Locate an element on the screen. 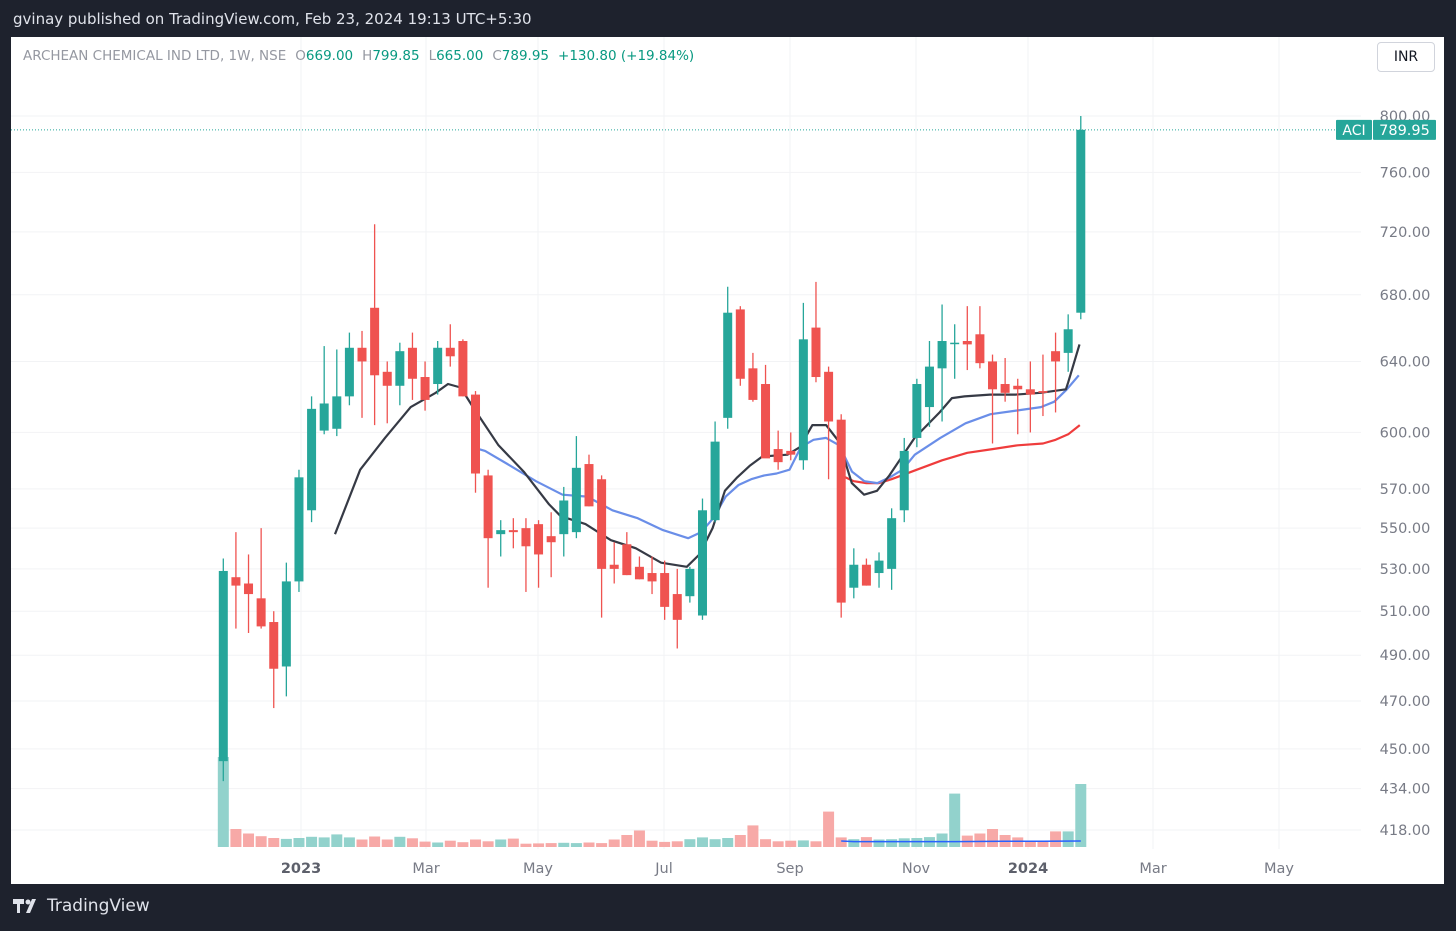 This screenshot has width=1456, height=931. last-price-tag is located at coordinates (1404, 129).